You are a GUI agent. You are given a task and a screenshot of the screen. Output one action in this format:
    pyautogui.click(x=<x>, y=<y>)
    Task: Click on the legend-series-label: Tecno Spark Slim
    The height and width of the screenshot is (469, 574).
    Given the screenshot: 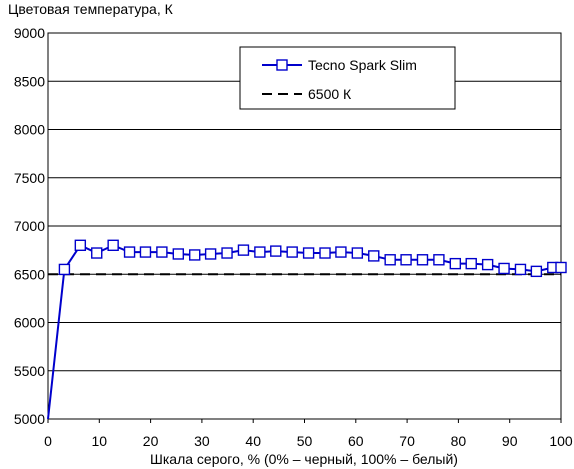 What is the action you would take?
    pyautogui.click(x=362, y=65)
    